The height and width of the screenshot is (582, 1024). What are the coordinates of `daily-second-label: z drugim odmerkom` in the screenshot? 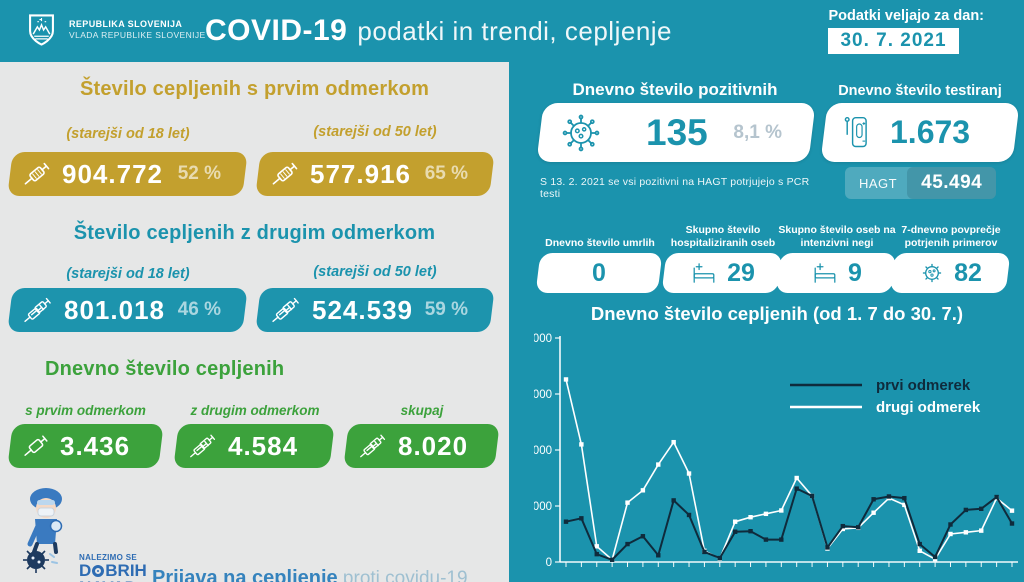 It's located at (255, 410).